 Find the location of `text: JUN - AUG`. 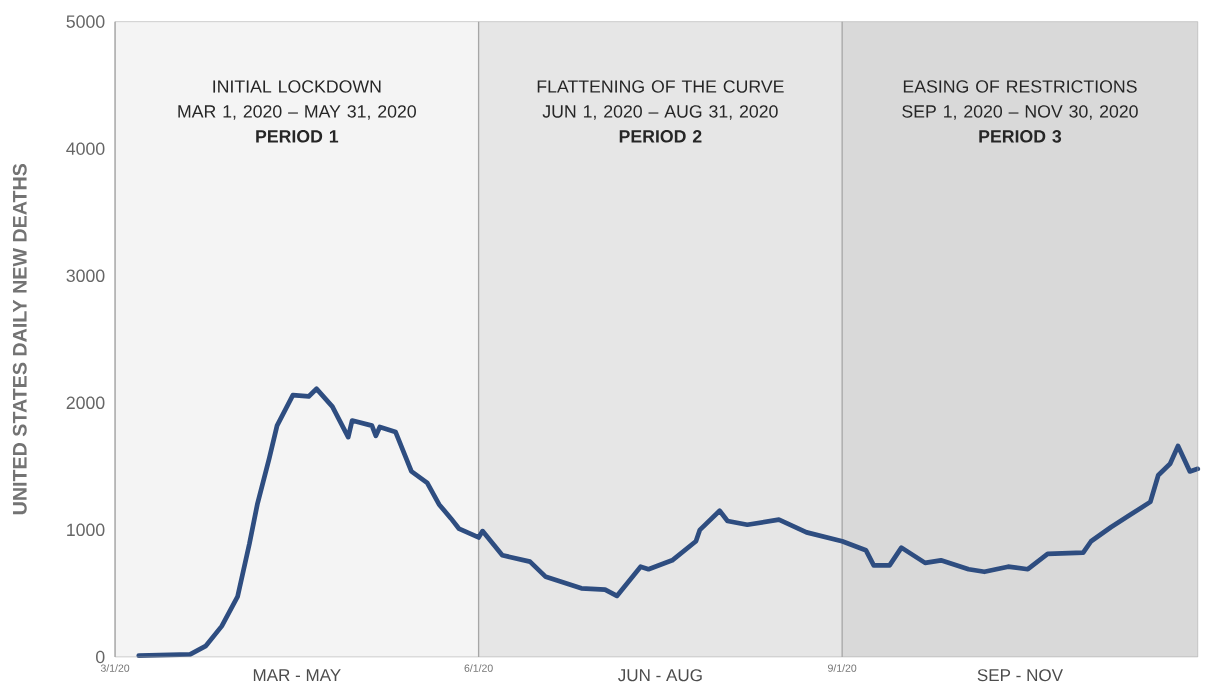

text: JUN - AUG is located at coordinates (660, 675).